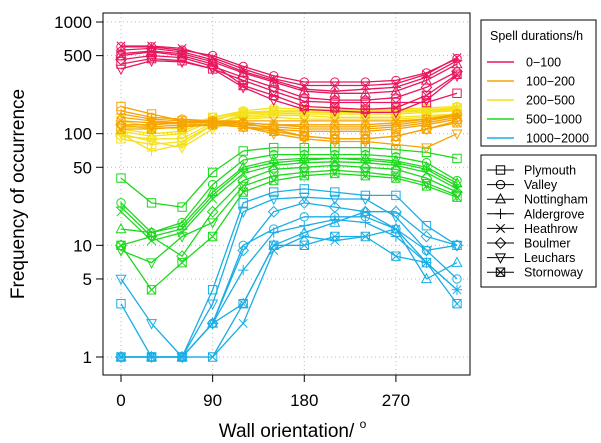 The height and width of the screenshot is (443, 601). Describe the element at coordinates (556, 200) in the screenshot. I see `legend-marker-label: Nottingham` at that location.